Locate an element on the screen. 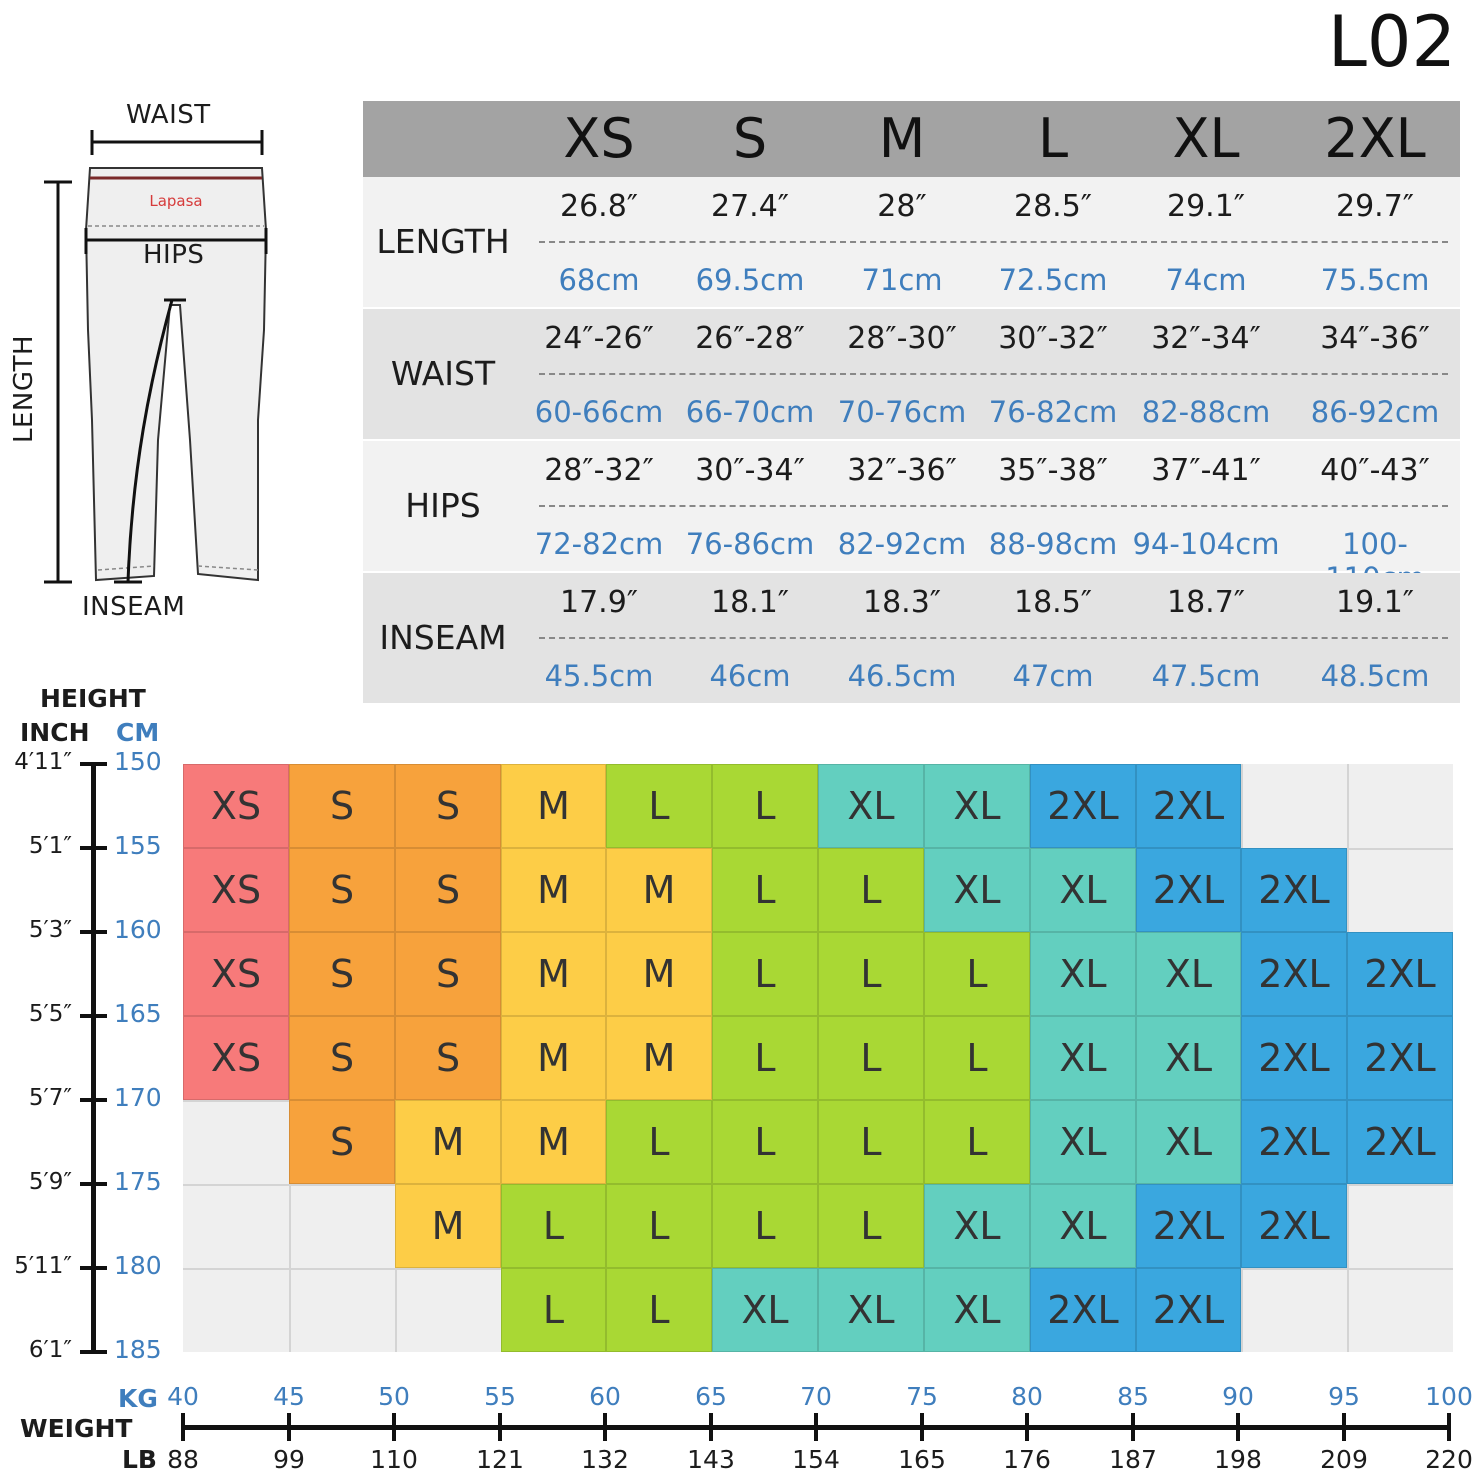 This screenshot has width=1482, height=1482. weight-lb-label: 143 is located at coordinates (711, 1459).